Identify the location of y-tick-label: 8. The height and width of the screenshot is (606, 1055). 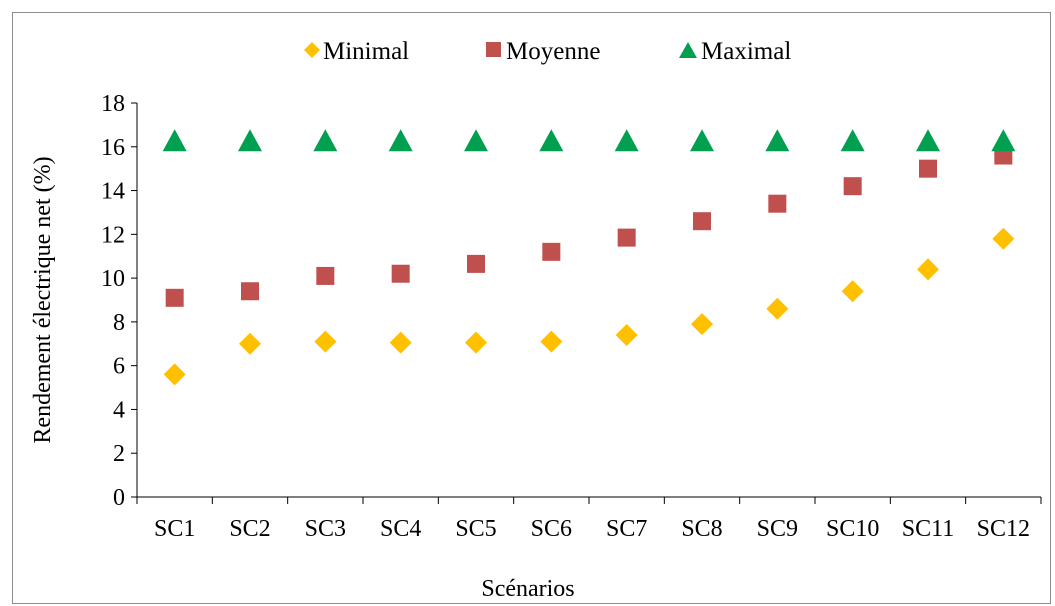
(119, 323).